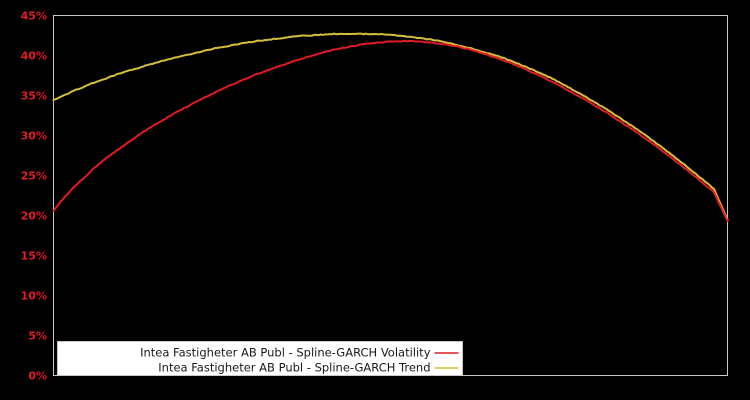 Image resolution: width=750 pixels, height=400 pixels. I want to click on legend-background, so click(260, 358).